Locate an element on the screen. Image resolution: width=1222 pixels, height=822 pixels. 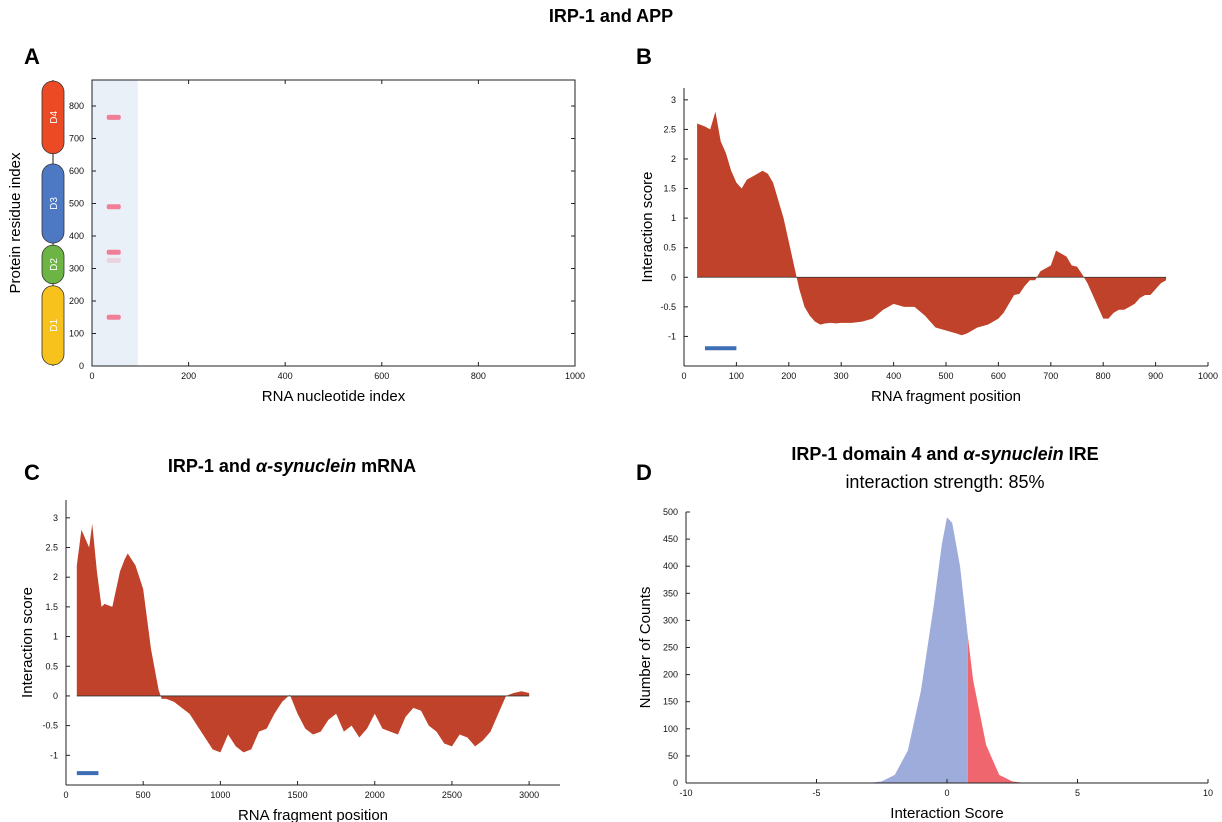
x-tick-label: 700 is located at coordinates (1050, 376).